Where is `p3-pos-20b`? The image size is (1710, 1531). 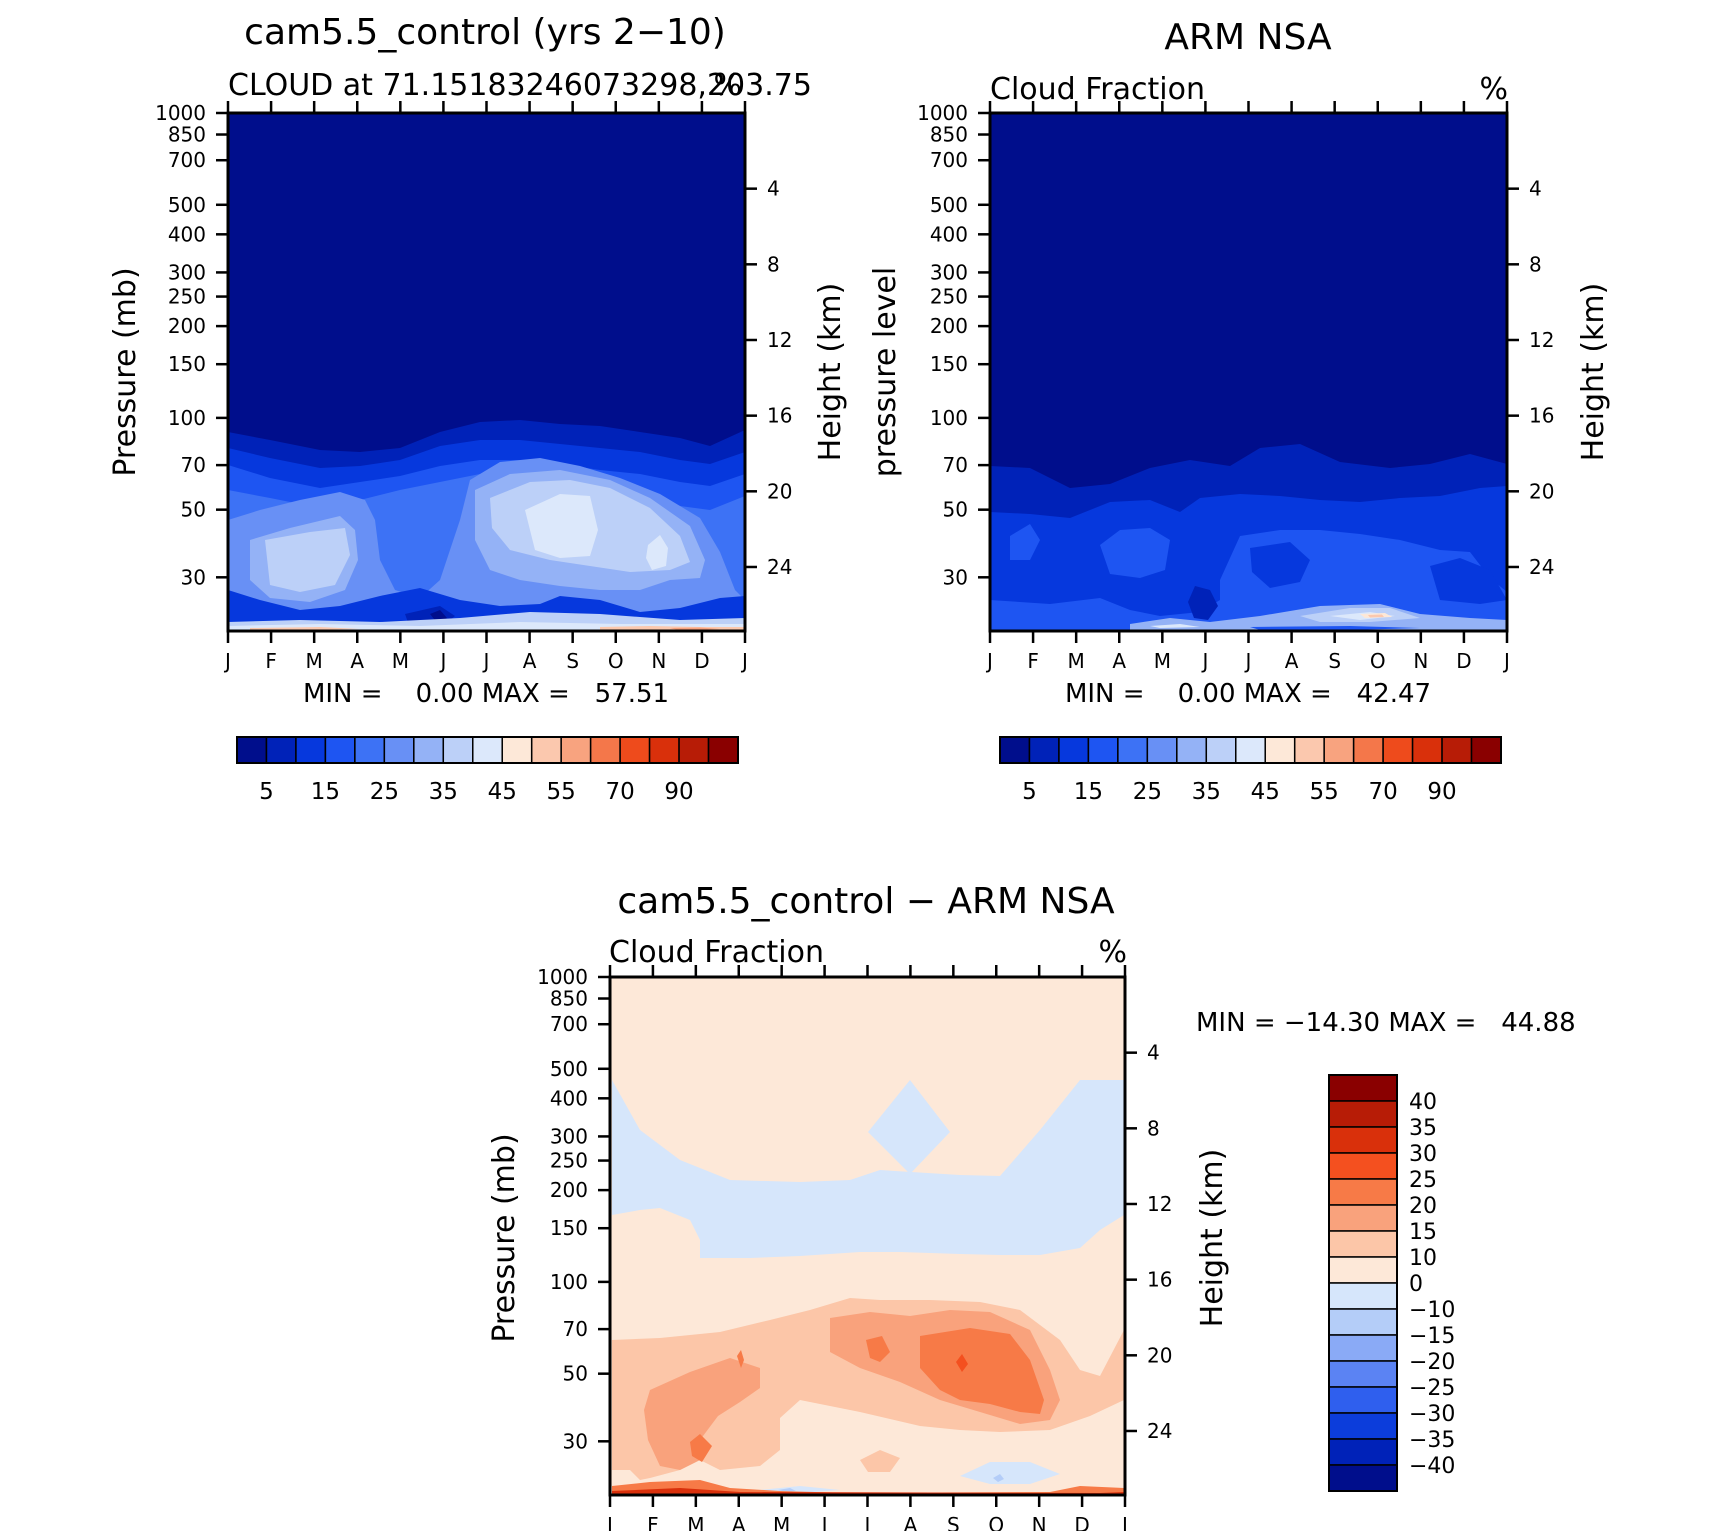
p3-pos-20b is located at coordinates (813, 1352).